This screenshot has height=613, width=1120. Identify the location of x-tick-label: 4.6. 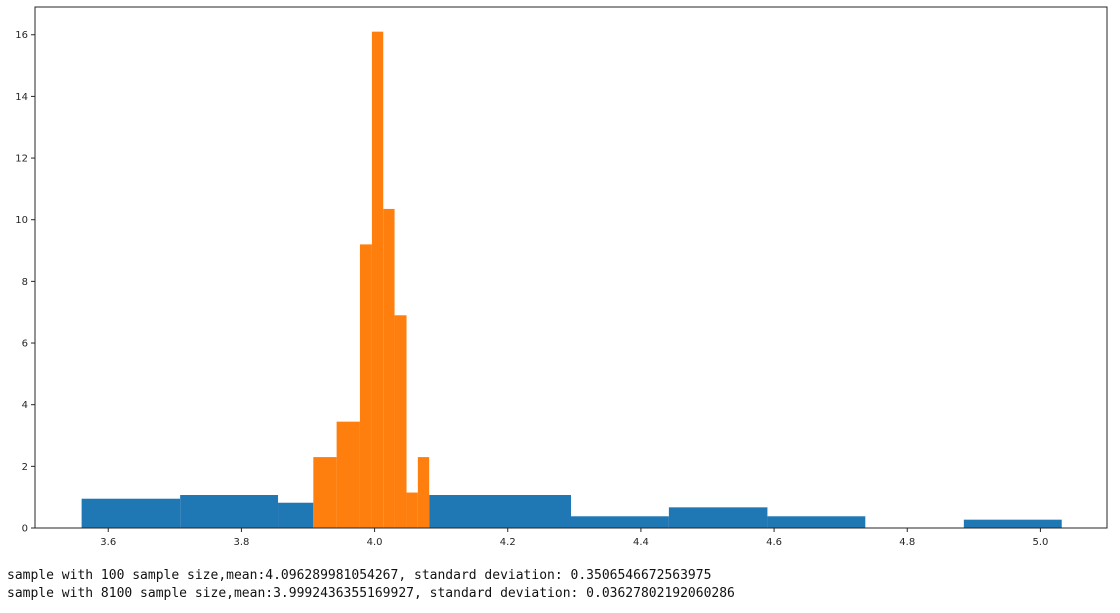
(774, 541).